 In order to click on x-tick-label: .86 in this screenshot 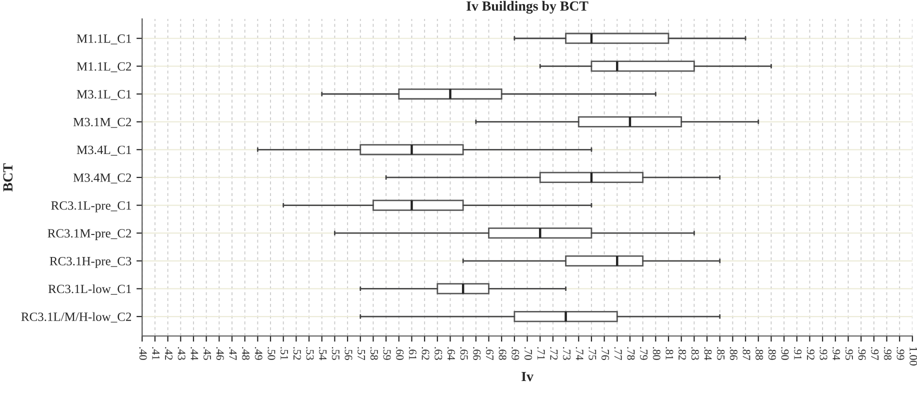, I will do `click(734, 353)`.